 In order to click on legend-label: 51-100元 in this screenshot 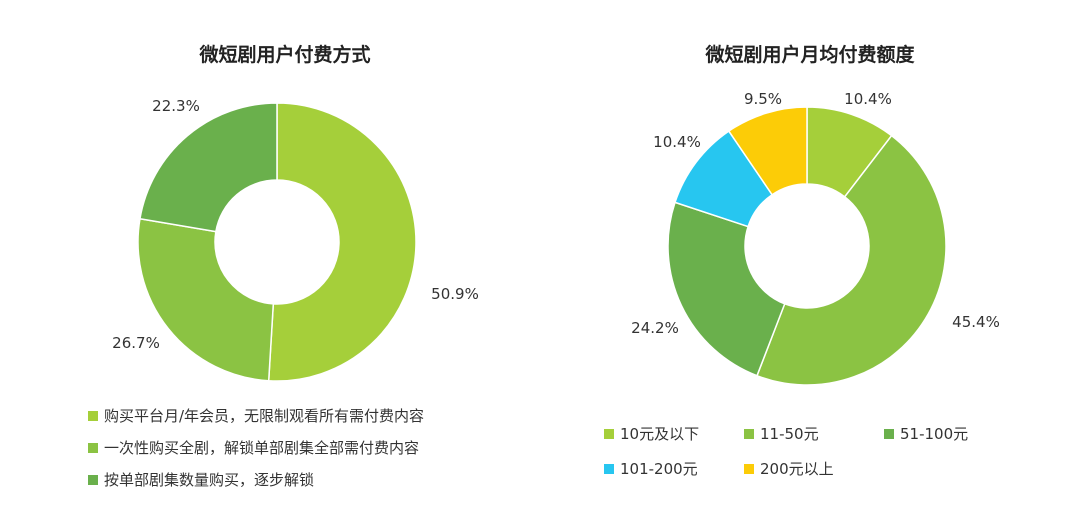, I will do `click(934, 434)`.